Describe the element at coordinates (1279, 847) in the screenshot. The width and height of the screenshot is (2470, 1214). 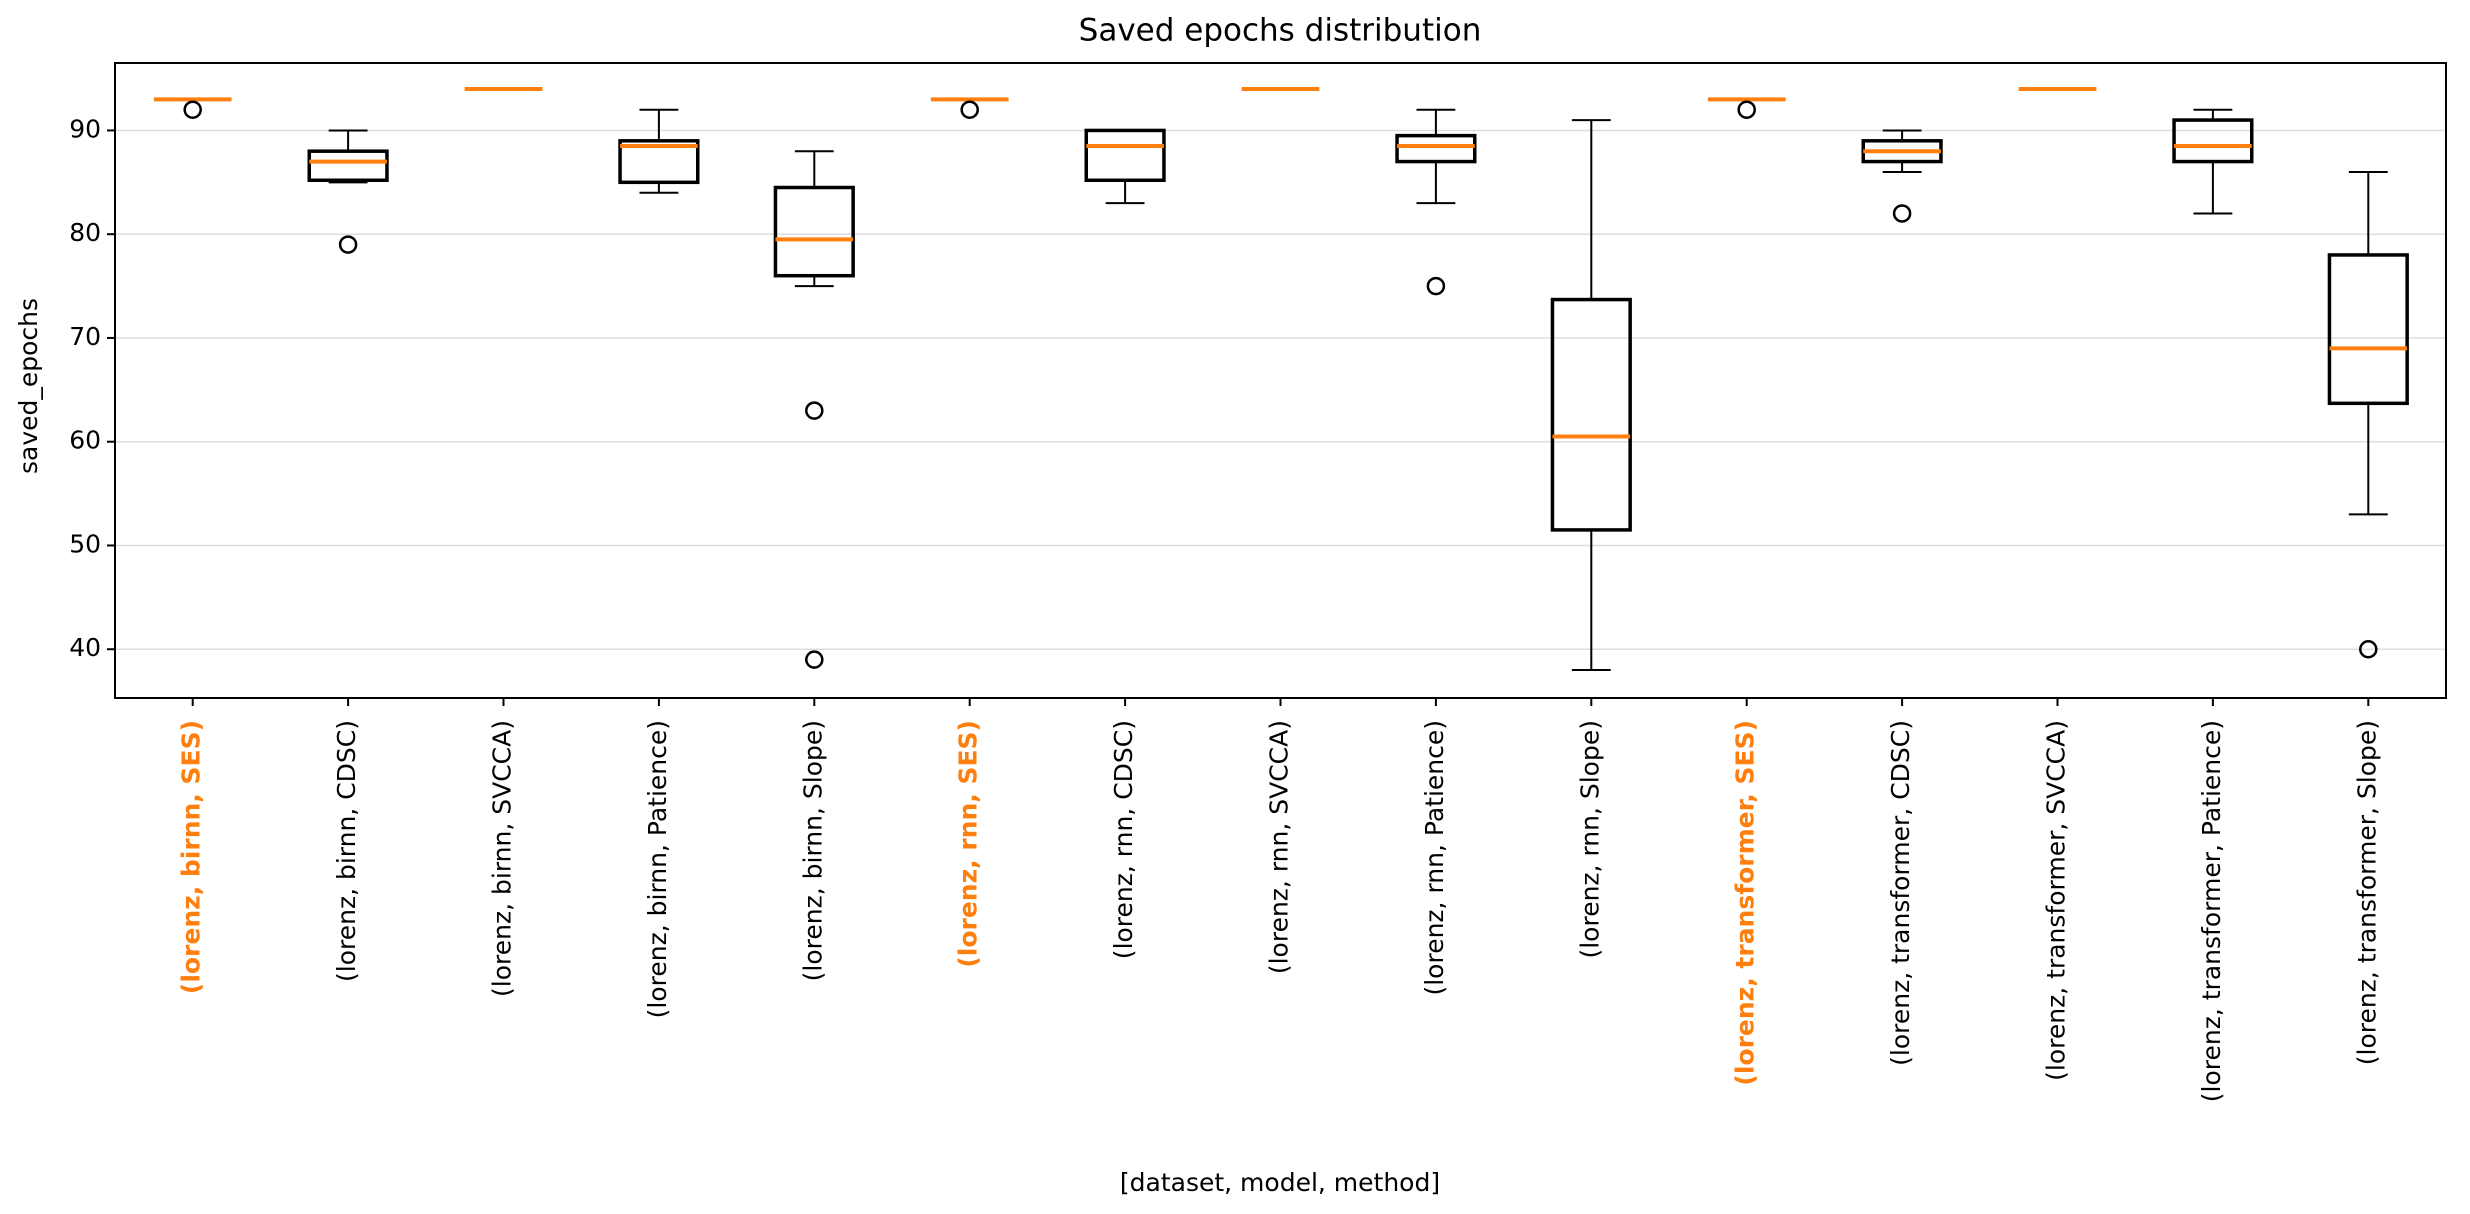
I see `x-tick-label: (lorenz, rnn, SVCCA)` at that location.